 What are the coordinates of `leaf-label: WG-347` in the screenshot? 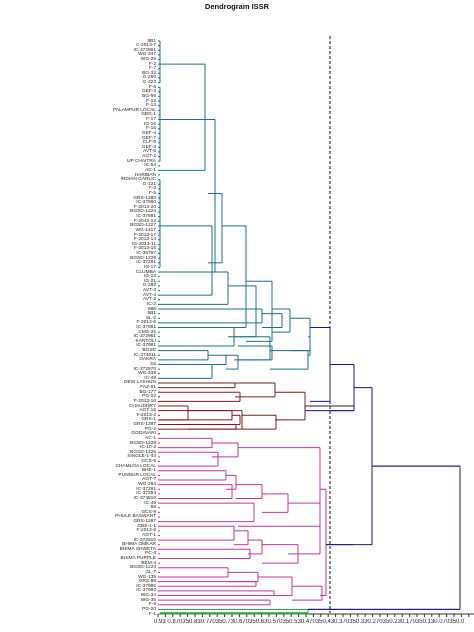 It's located at (147, 55).